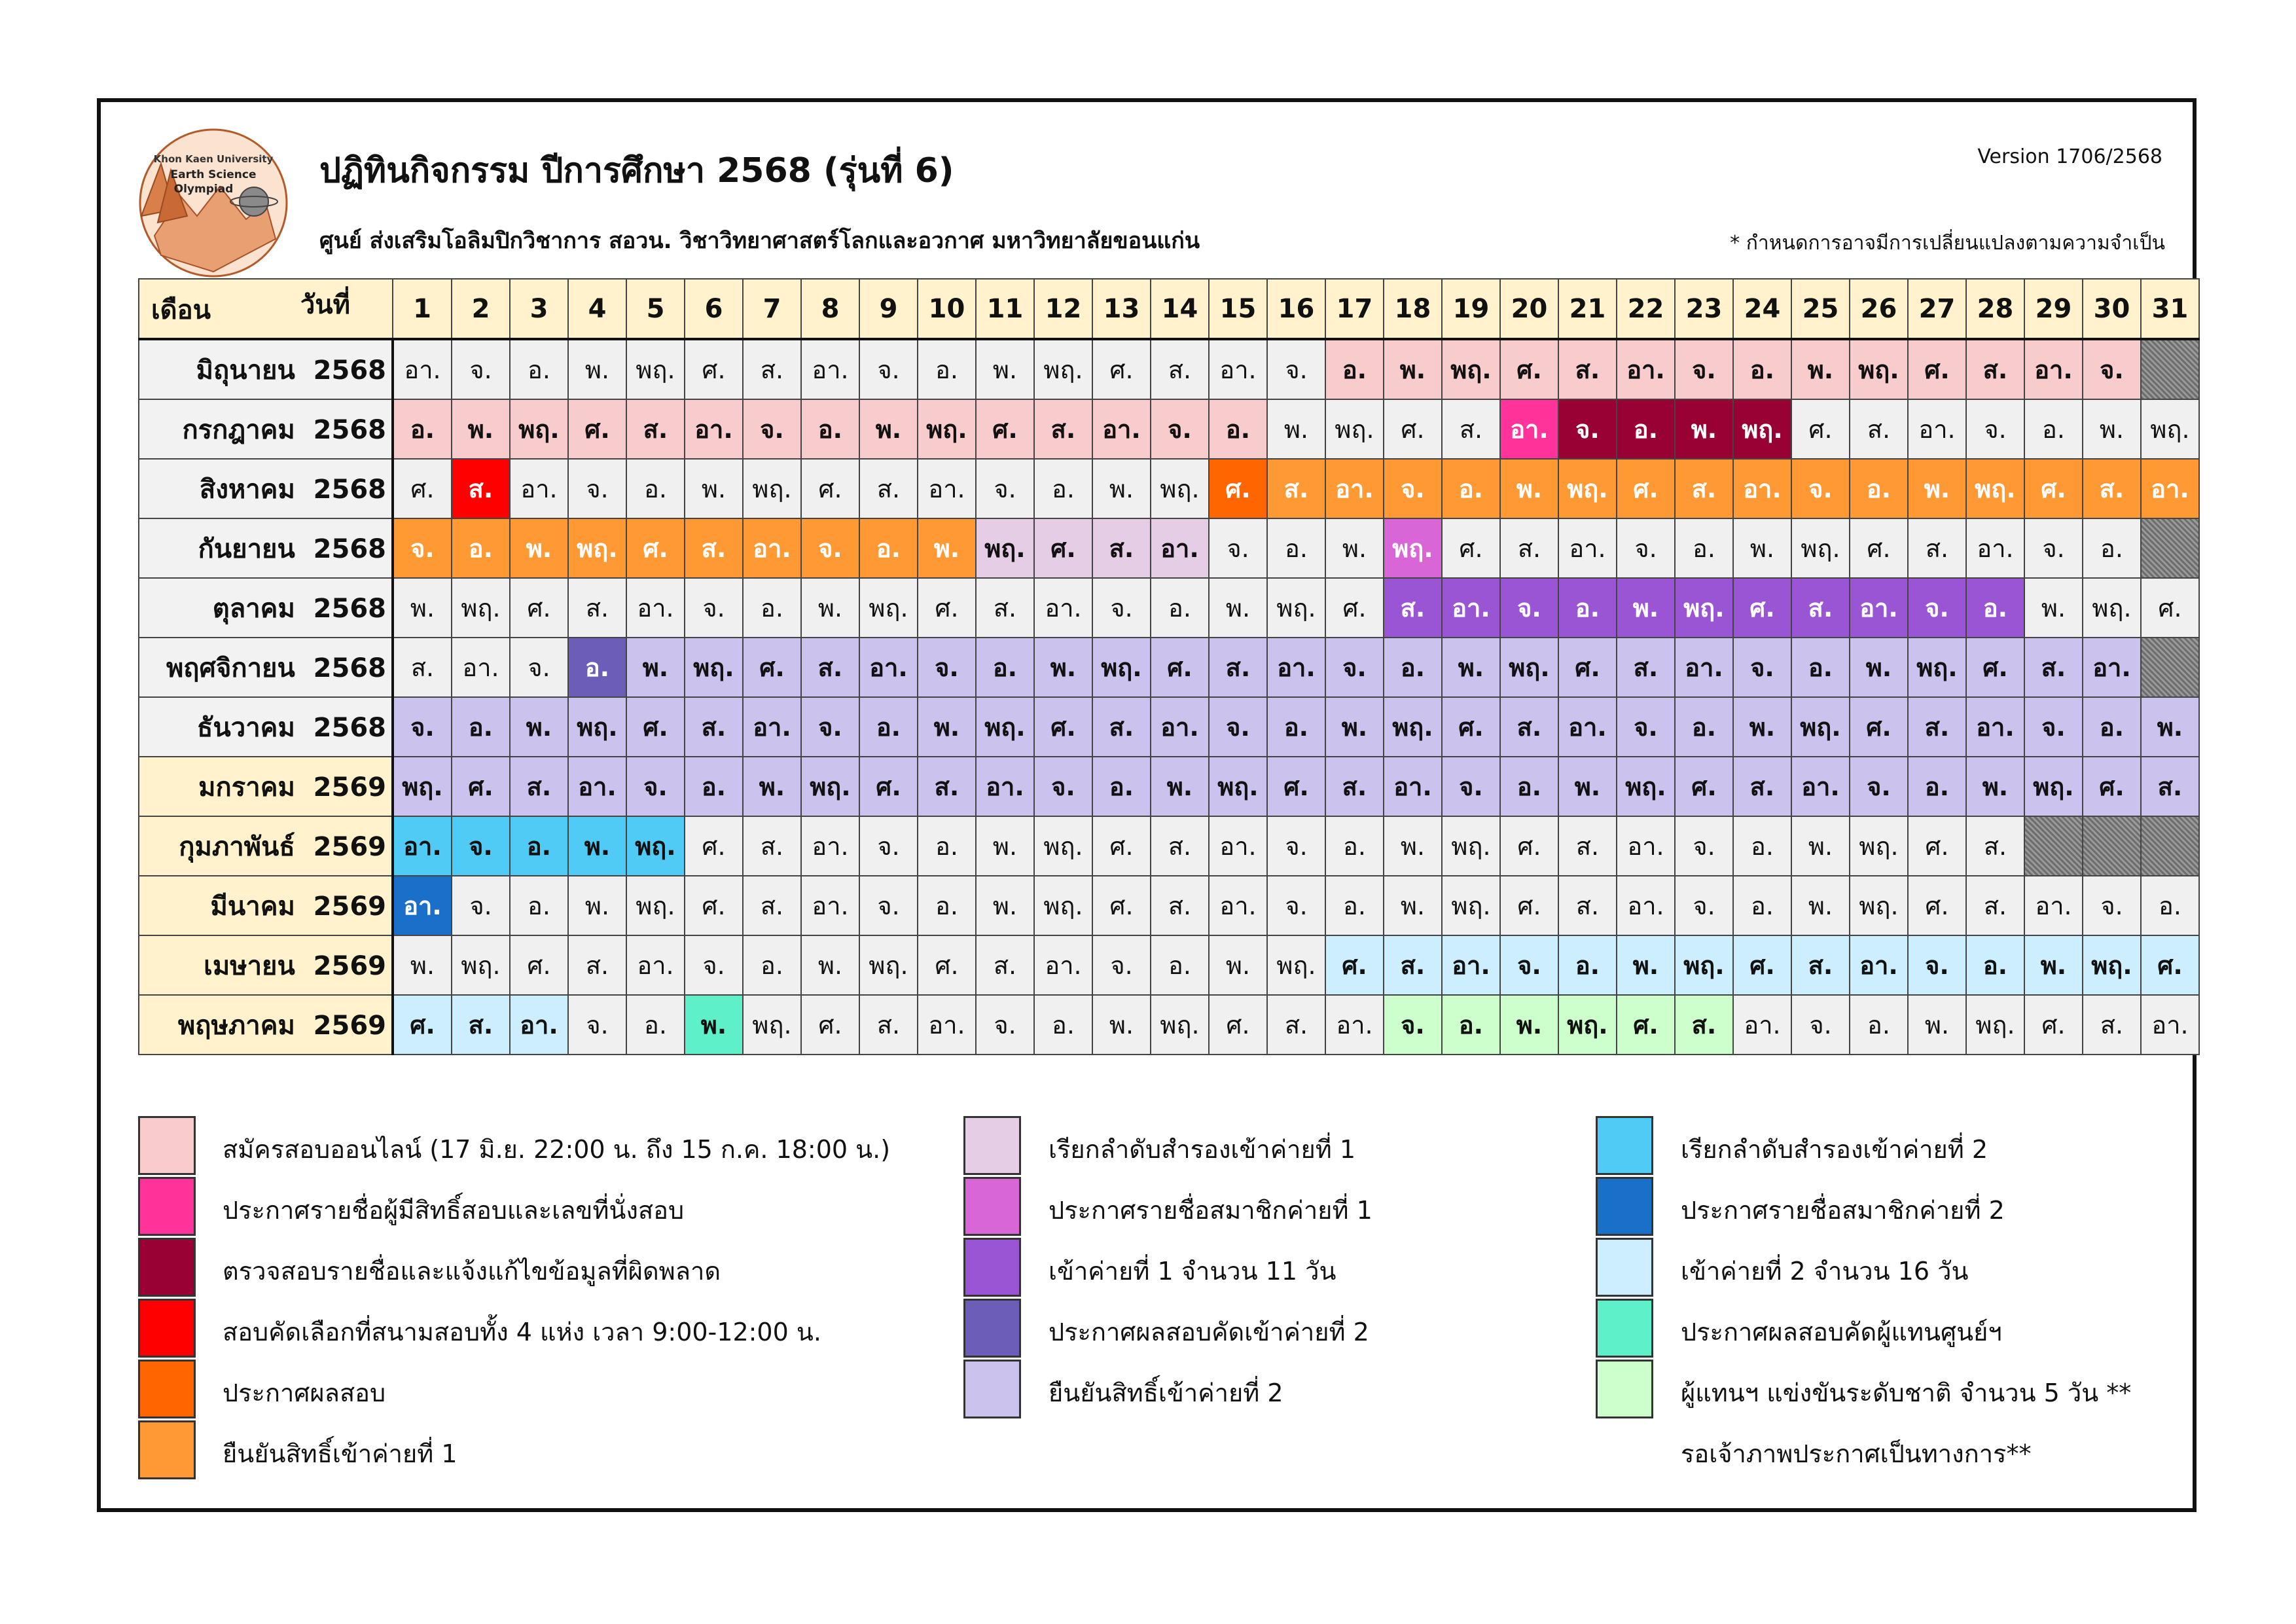 Image resolution: width=2296 pixels, height=1624 pixels. Describe the element at coordinates (1413, 309) in the screenshot. I see `day-number-header: 18` at that location.